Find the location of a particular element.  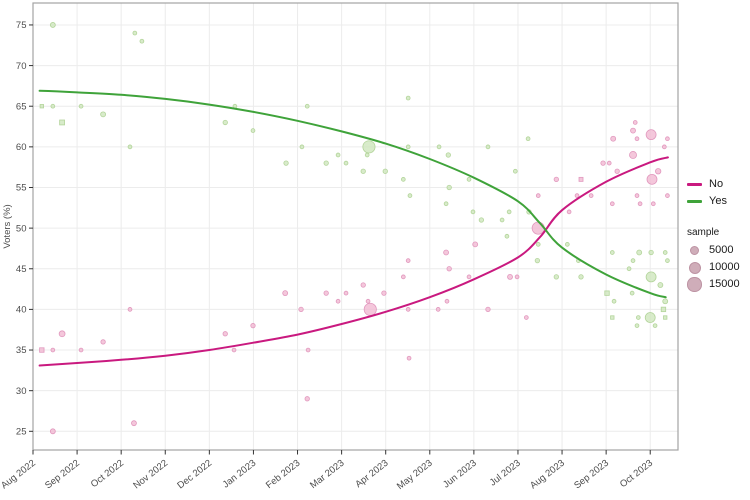

legend-label-yes: Yes is located at coordinates (718, 201).